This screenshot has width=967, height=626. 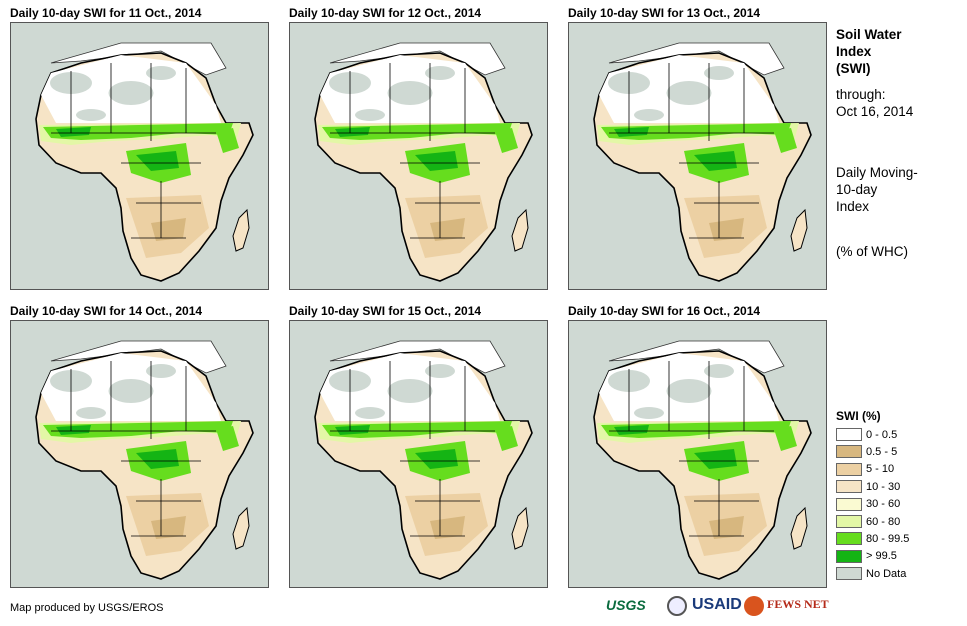 I want to click on side-title-line-1: Soil Water, so click(x=869, y=34).